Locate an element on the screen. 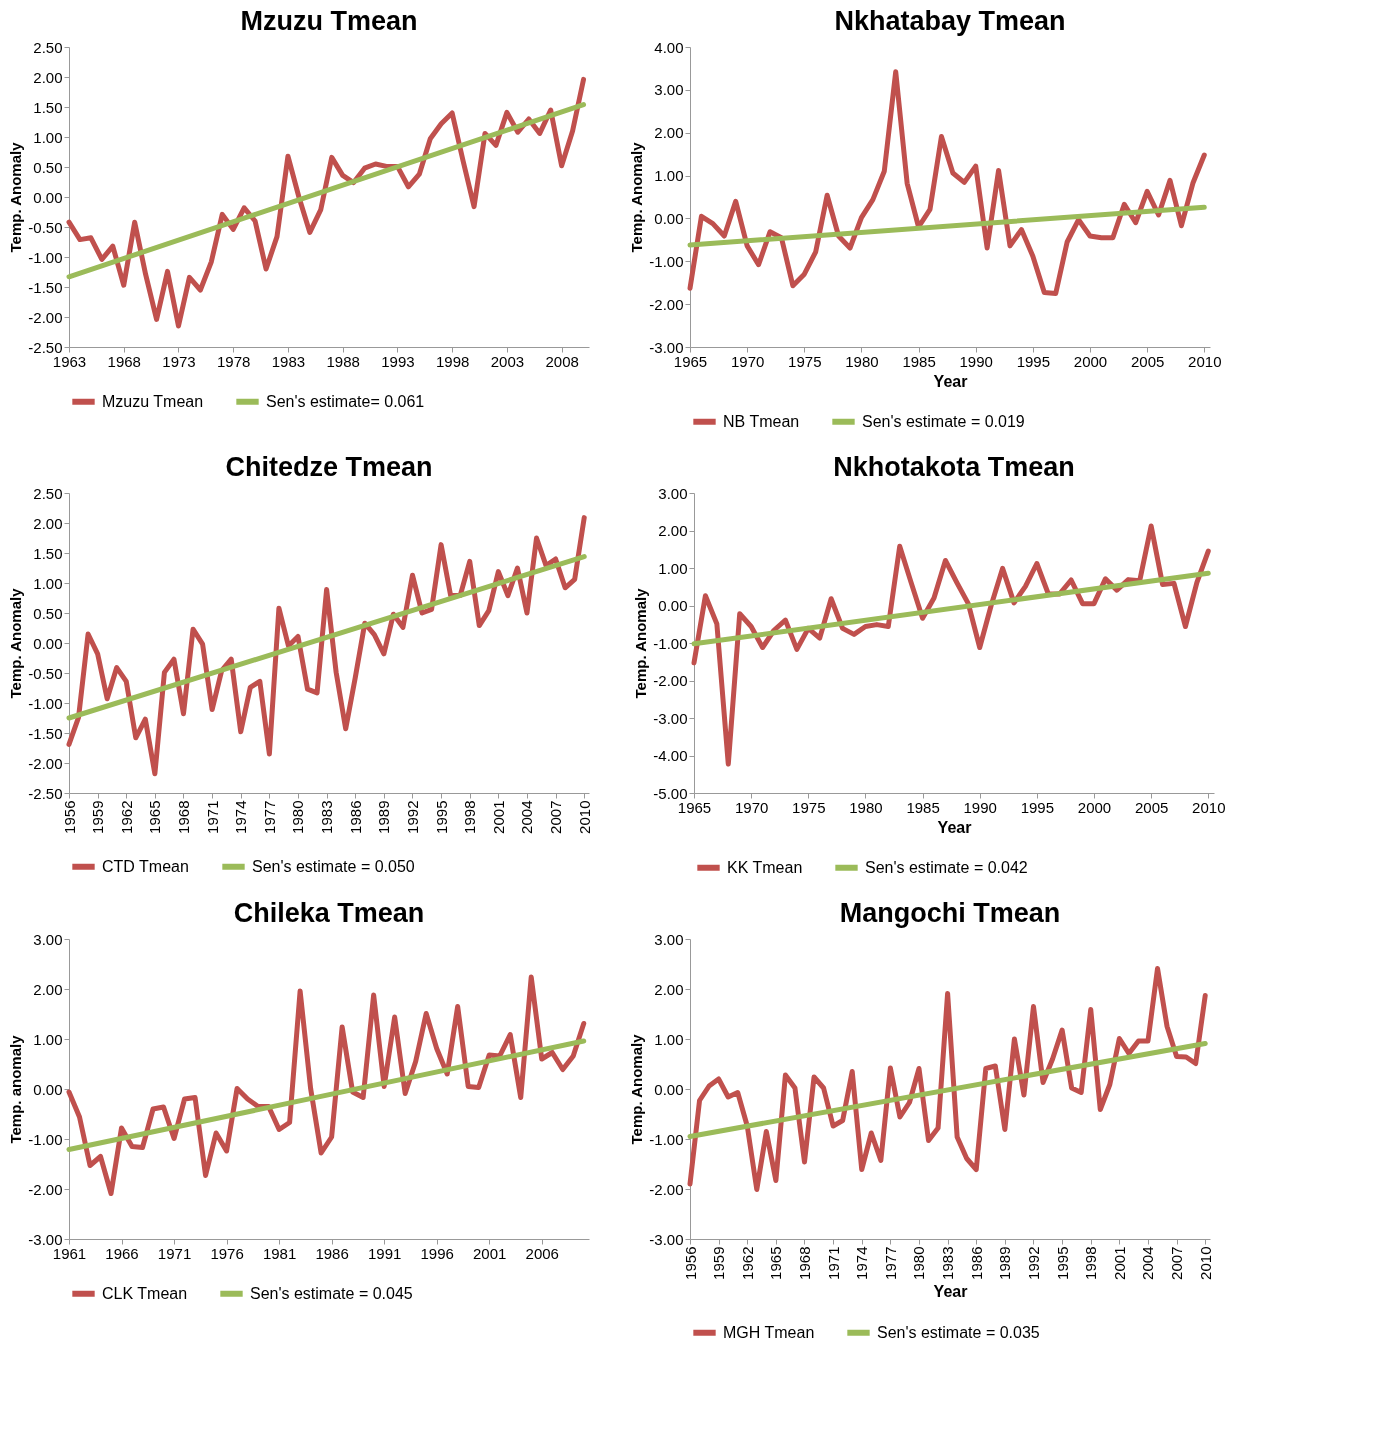 This screenshot has height=1439, width=1381. x-tick-label: 1956 is located at coordinates (69, 817).